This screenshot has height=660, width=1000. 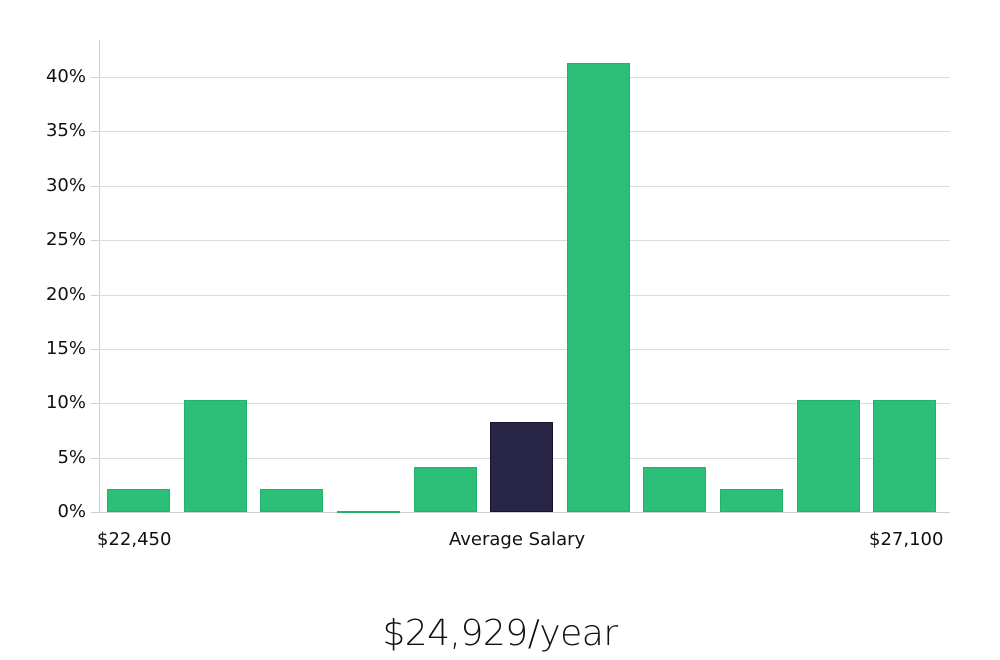 I want to click on x-axis-line, so click(x=524, y=512).